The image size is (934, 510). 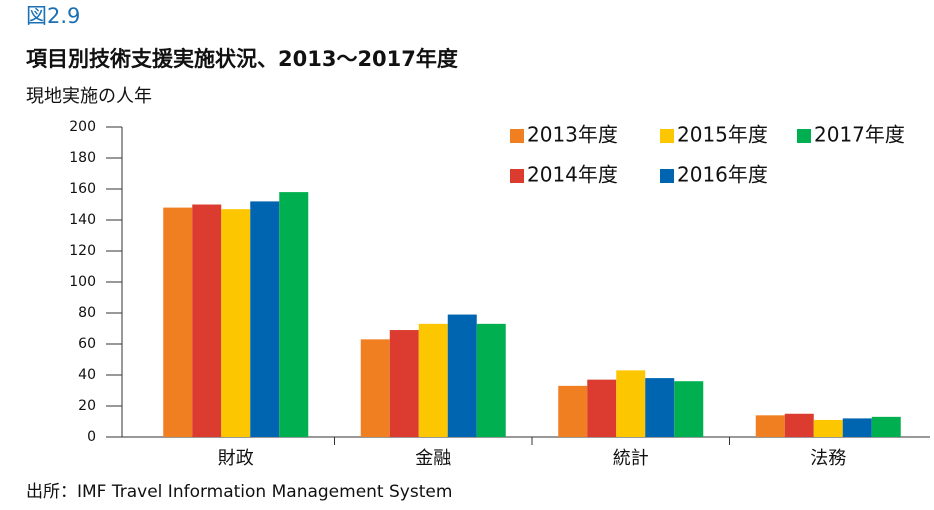 What do you see at coordinates (631, 458) in the screenshot?
I see `x-tick-label: 統計` at bounding box center [631, 458].